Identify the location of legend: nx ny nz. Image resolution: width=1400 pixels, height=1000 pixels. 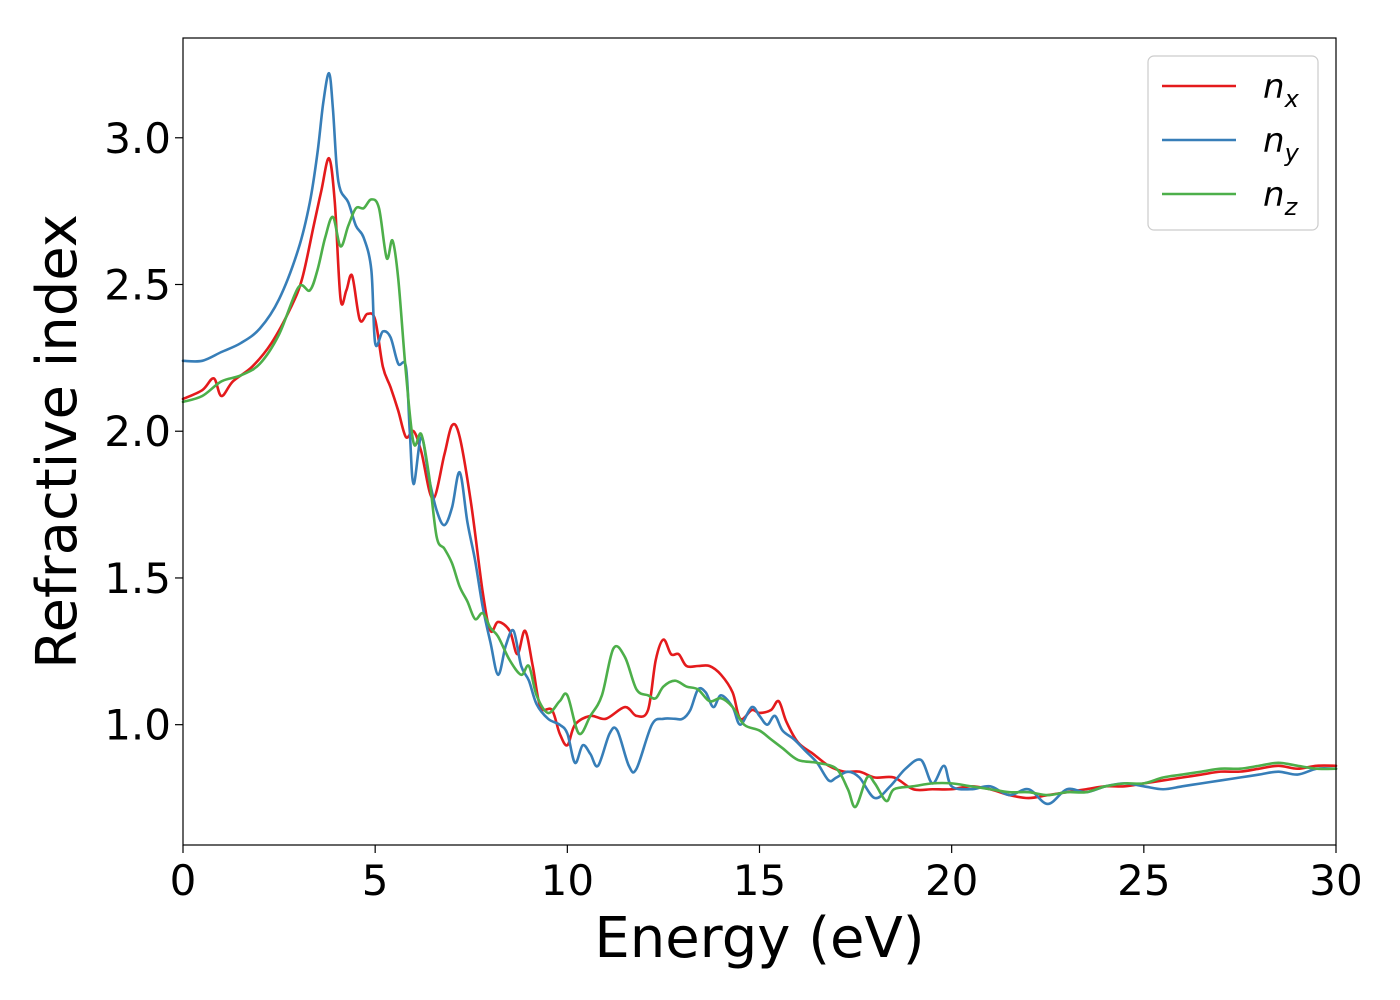
(1233, 143).